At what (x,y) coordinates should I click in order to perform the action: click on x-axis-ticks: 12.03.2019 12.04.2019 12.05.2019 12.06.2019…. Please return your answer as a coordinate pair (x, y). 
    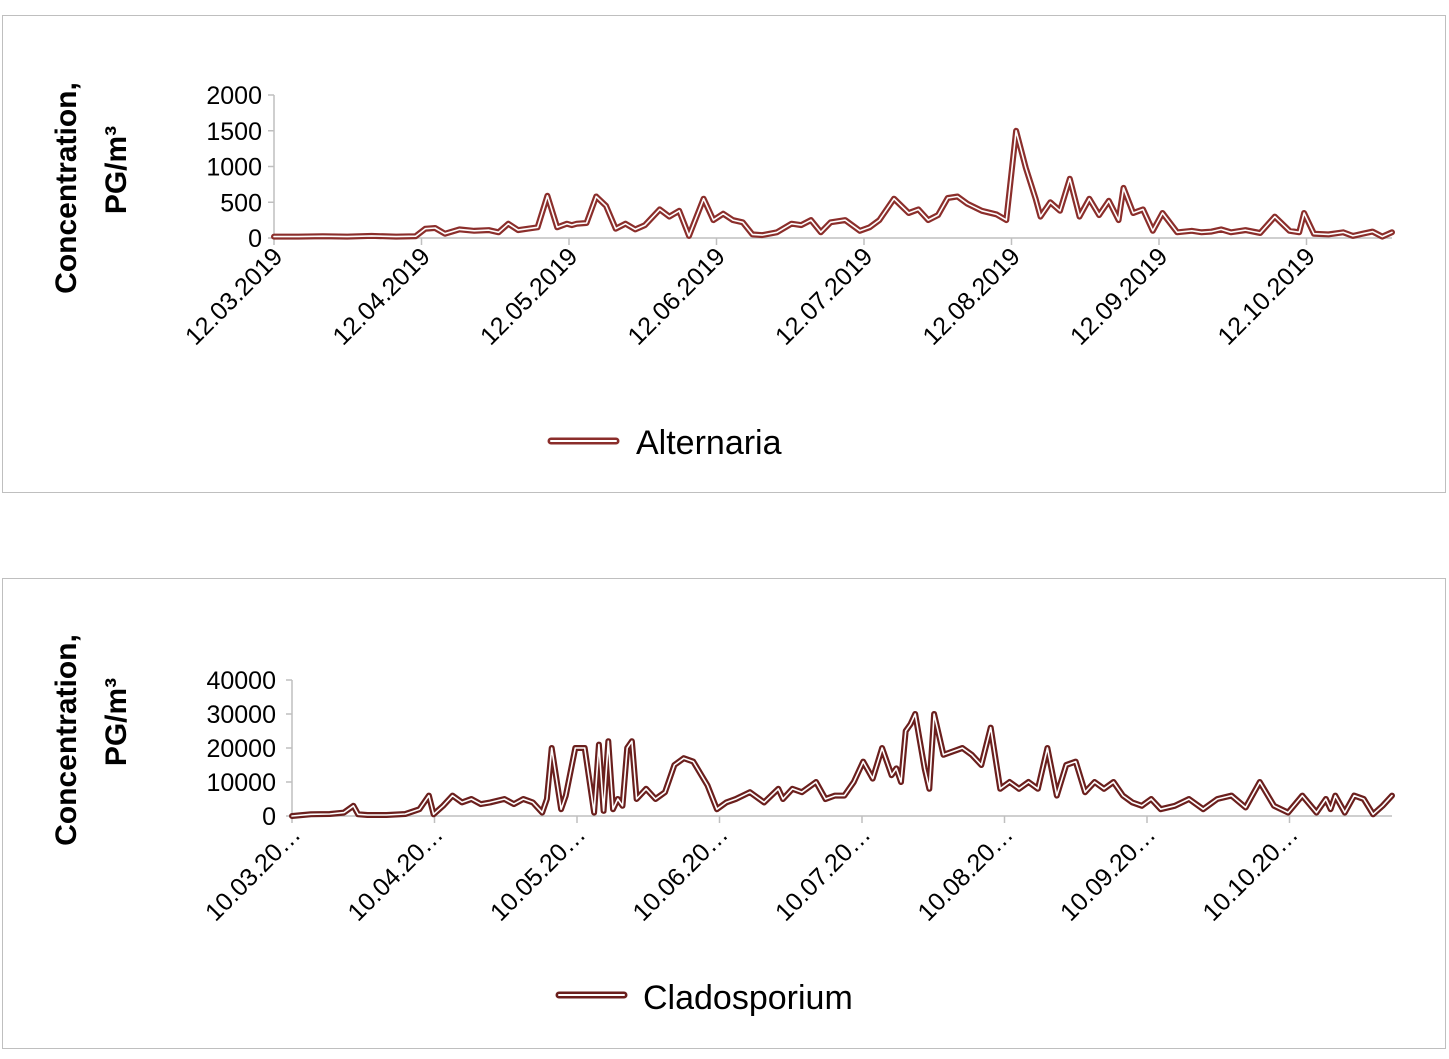
    Looking at the image, I should click on (750, 294).